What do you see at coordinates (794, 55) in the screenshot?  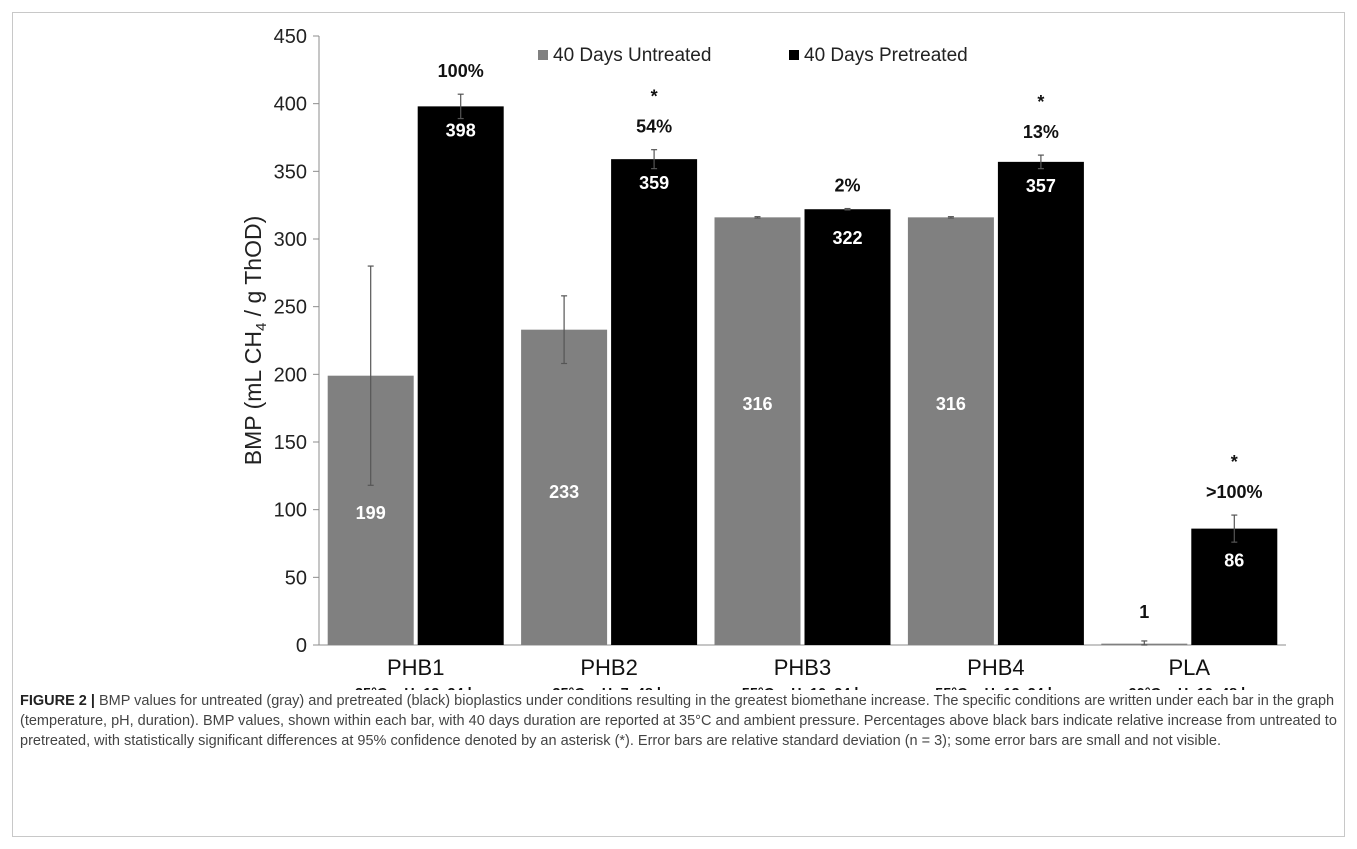 I see `legend-swatch-pretreated` at bounding box center [794, 55].